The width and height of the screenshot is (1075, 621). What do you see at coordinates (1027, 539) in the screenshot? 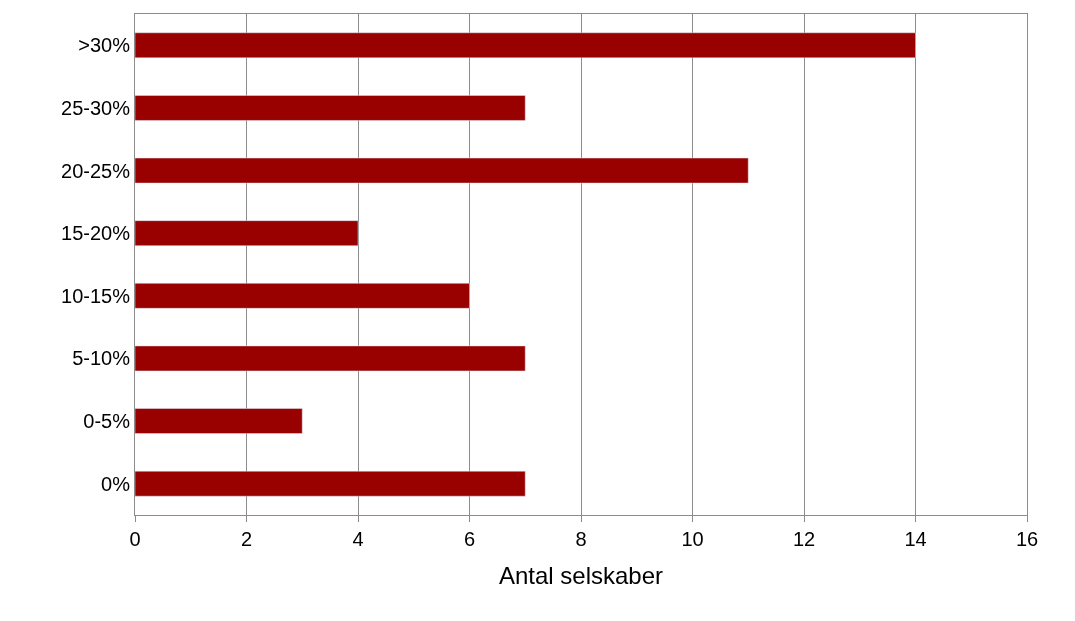
I see `x-tick-label: 16` at bounding box center [1027, 539].